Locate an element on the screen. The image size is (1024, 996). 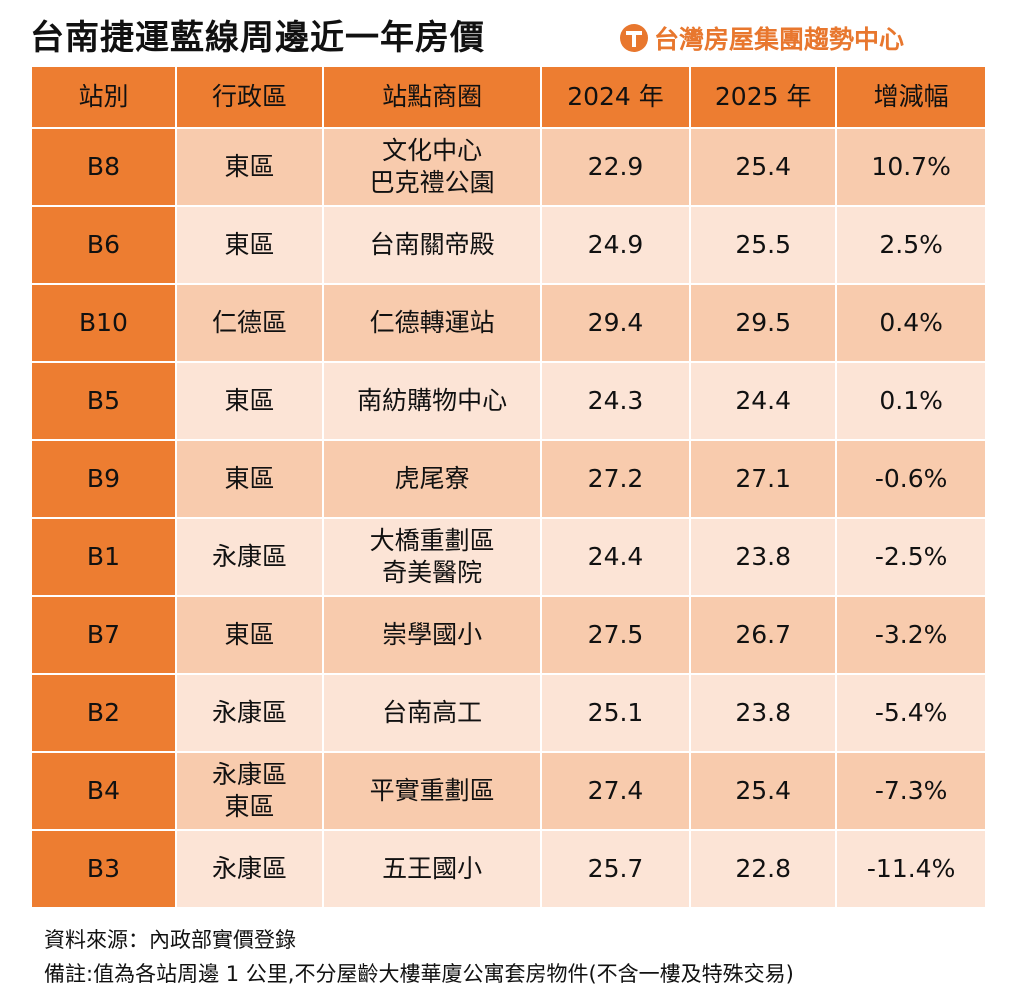
price-2024-cell: 25.7 is located at coordinates (615, 869).